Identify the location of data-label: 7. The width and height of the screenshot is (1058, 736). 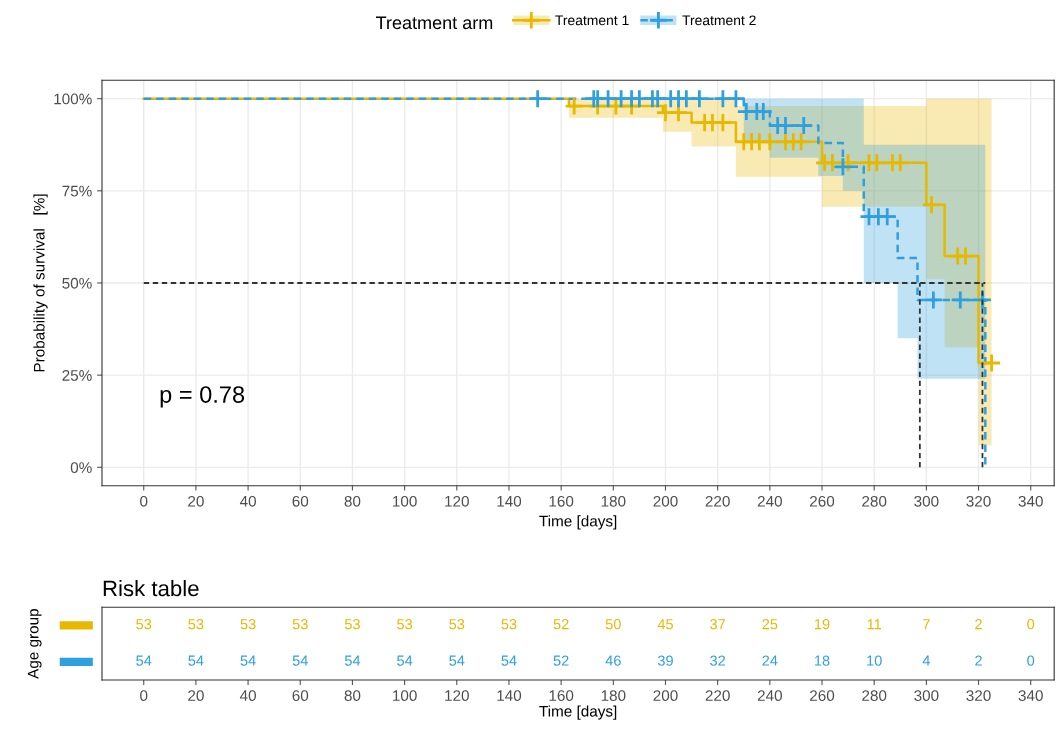
(926, 624).